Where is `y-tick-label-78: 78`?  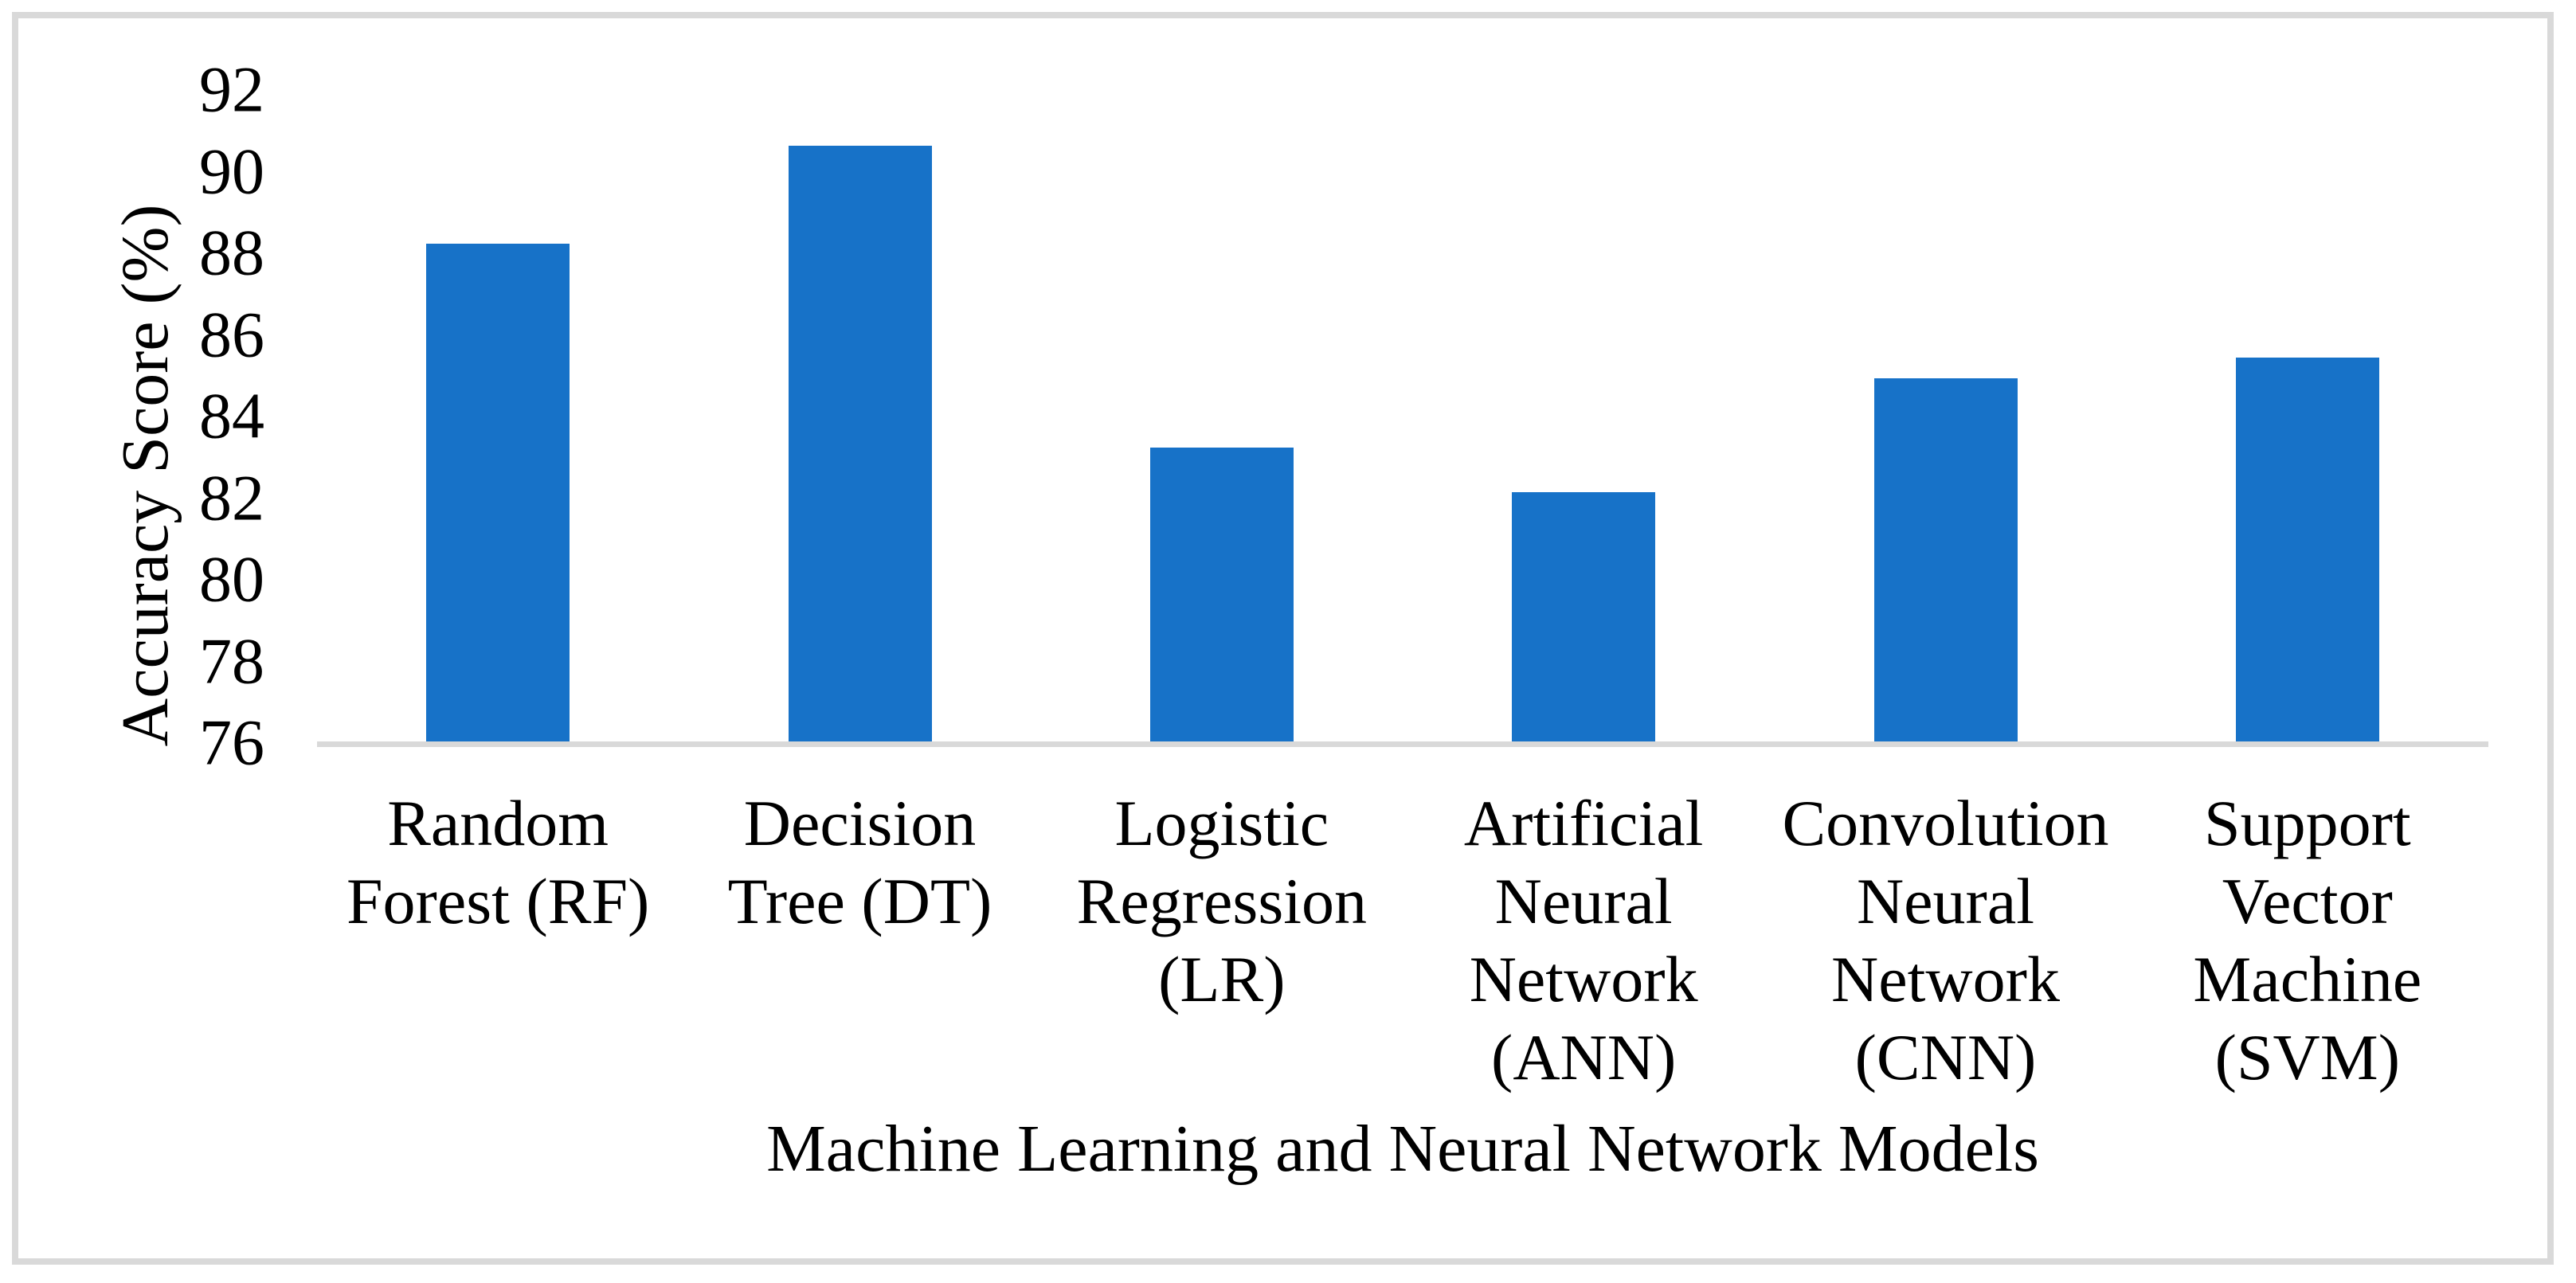 y-tick-label-78: 78 is located at coordinates (231, 660).